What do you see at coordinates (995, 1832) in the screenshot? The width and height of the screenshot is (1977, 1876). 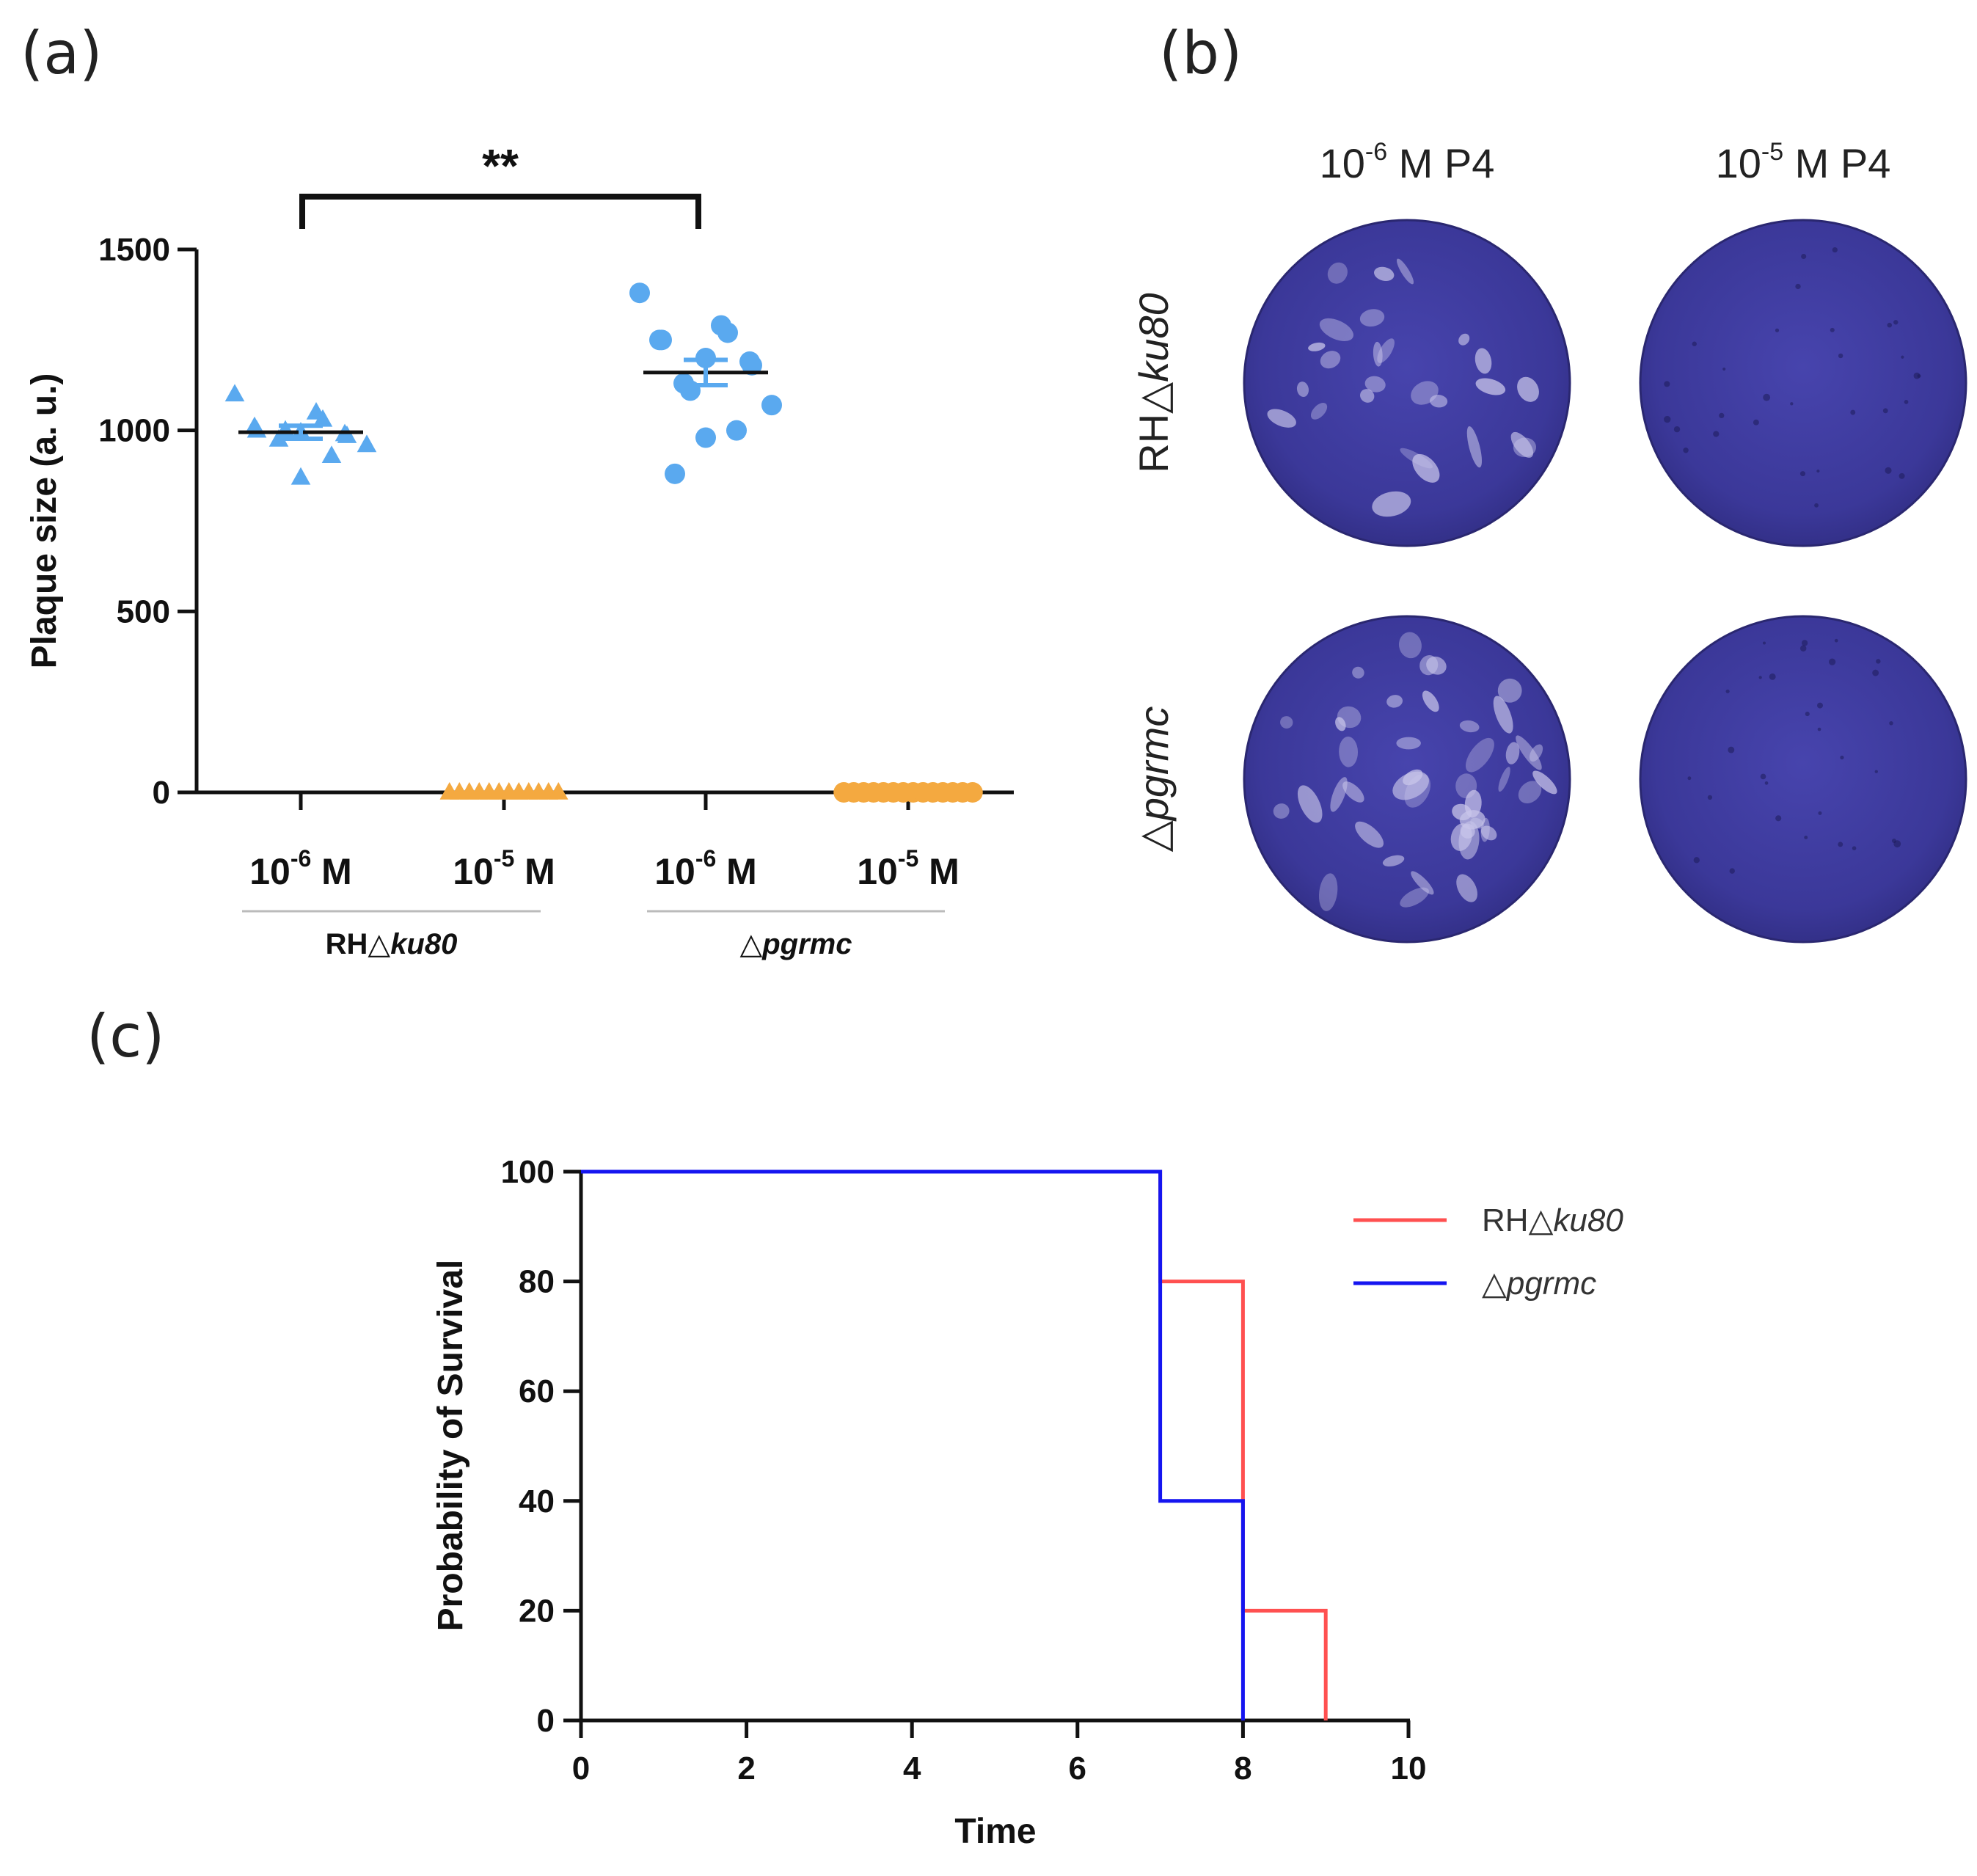 I see `c-x-axis-title: Time` at bounding box center [995, 1832].